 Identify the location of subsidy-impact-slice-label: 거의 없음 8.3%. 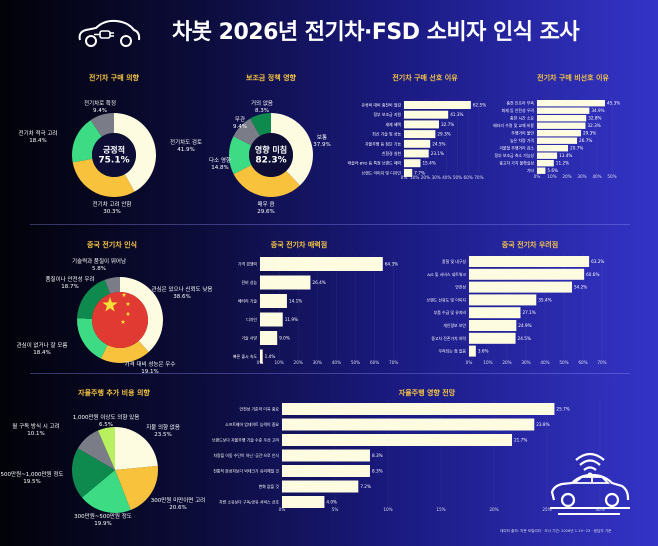
(262, 107).